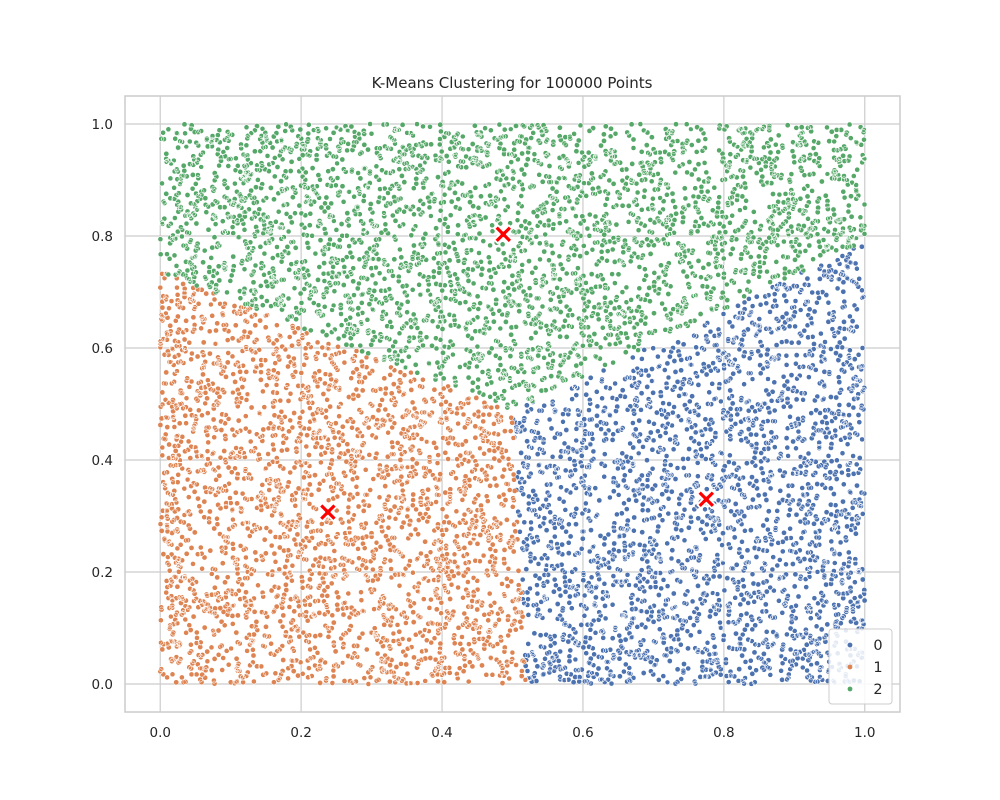 This screenshot has width=1000, height=800. What do you see at coordinates (517, 373) in the screenshot?
I see `centroid-markers` at bounding box center [517, 373].